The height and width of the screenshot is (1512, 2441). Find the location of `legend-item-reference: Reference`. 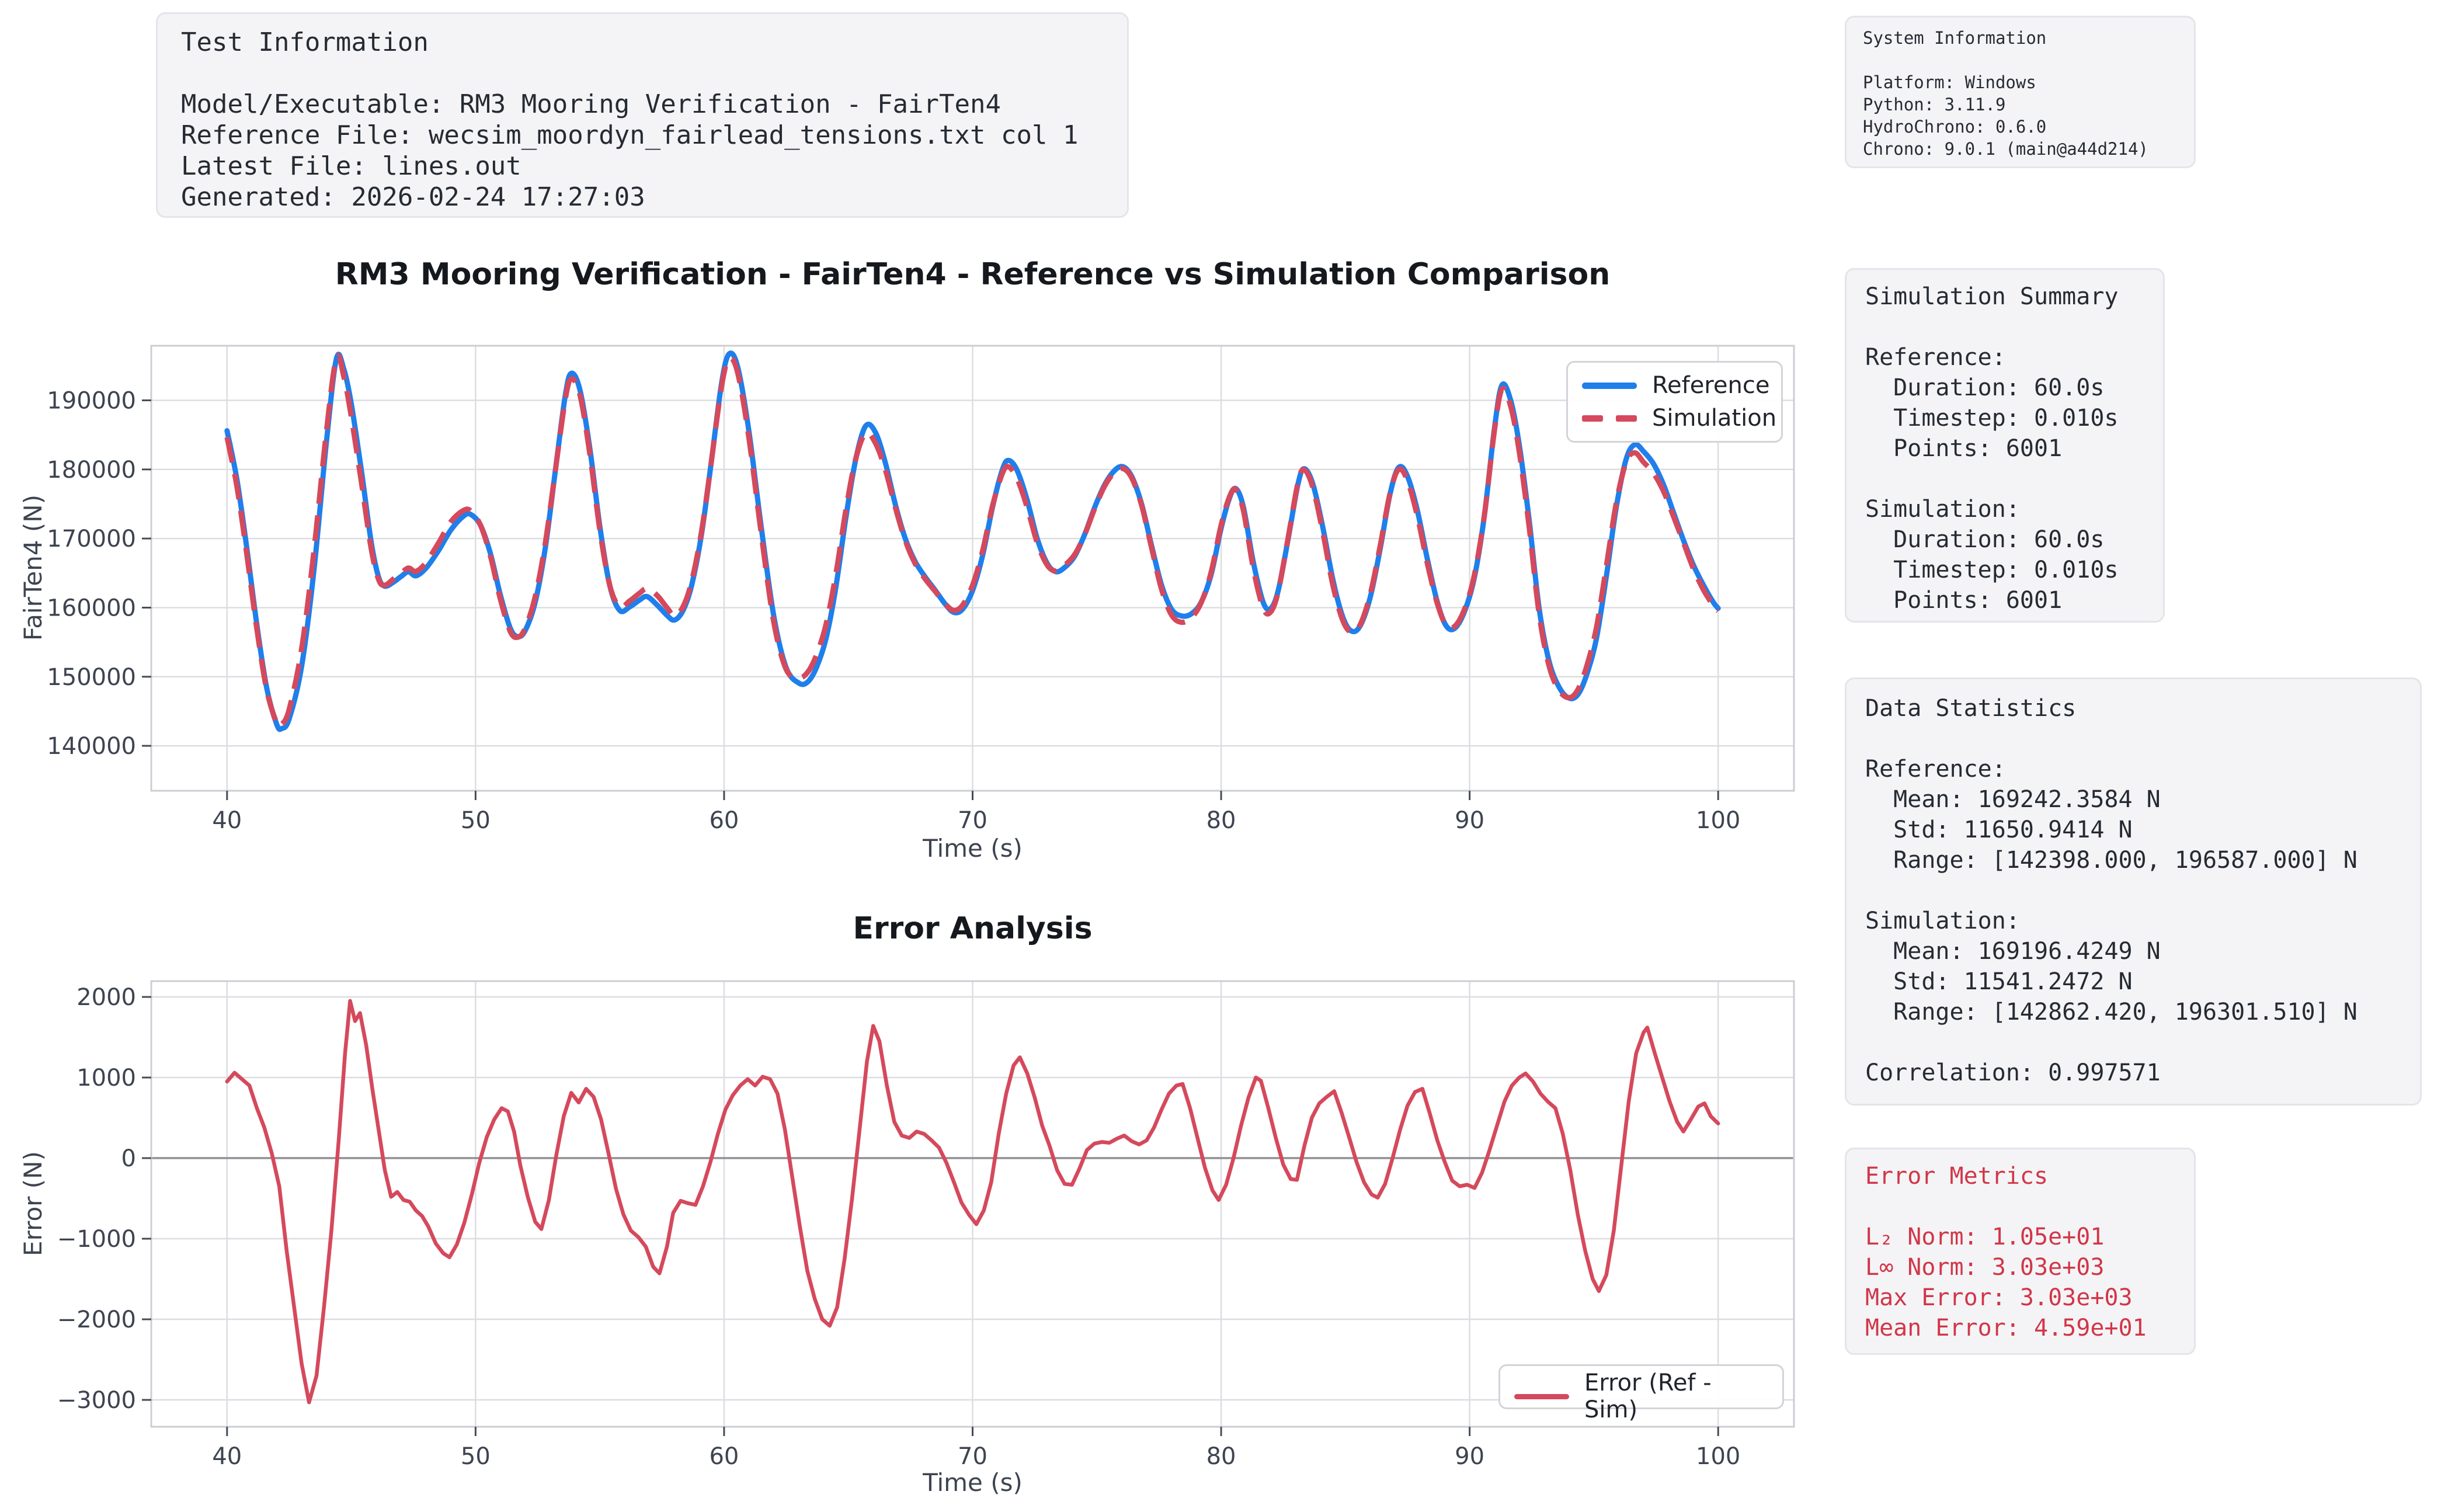

legend-item-reference: Reference is located at coordinates (1676, 385).